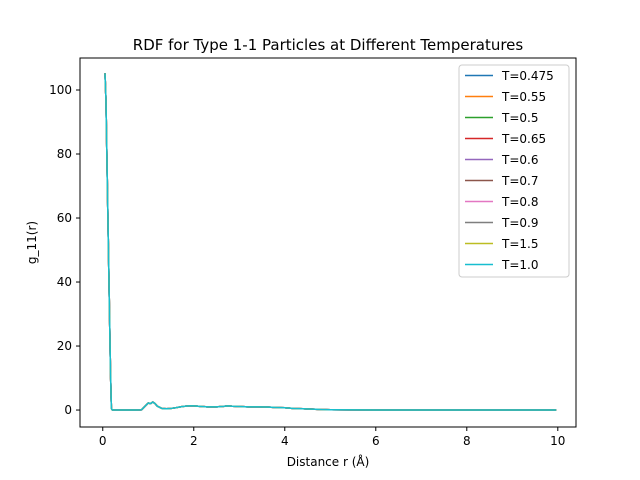  What do you see at coordinates (64, 346) in the screenshot?
I see `y-tick-label: 20` at bounding box center [64, 346].